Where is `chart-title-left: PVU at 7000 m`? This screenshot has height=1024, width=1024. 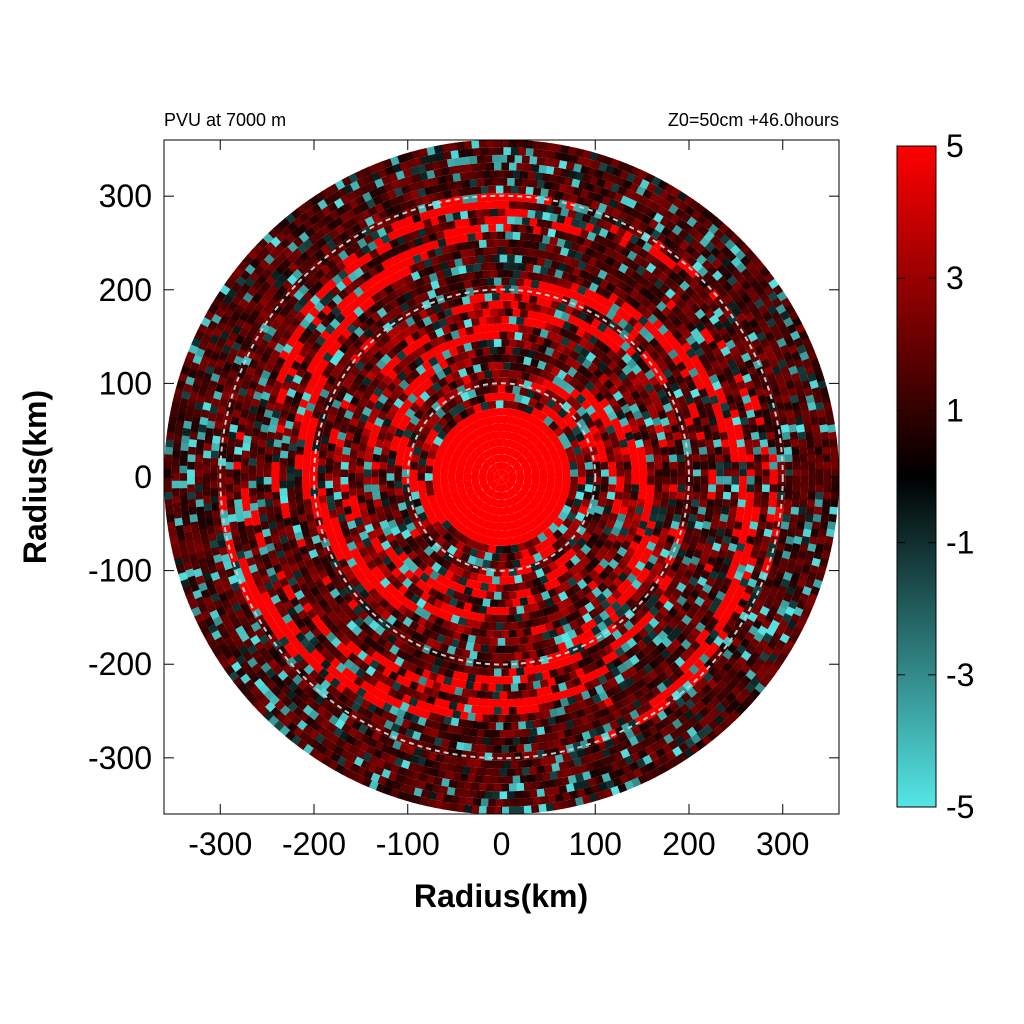 chart-title-left: PVU at 7000 m is located at coordinates (225, 120).